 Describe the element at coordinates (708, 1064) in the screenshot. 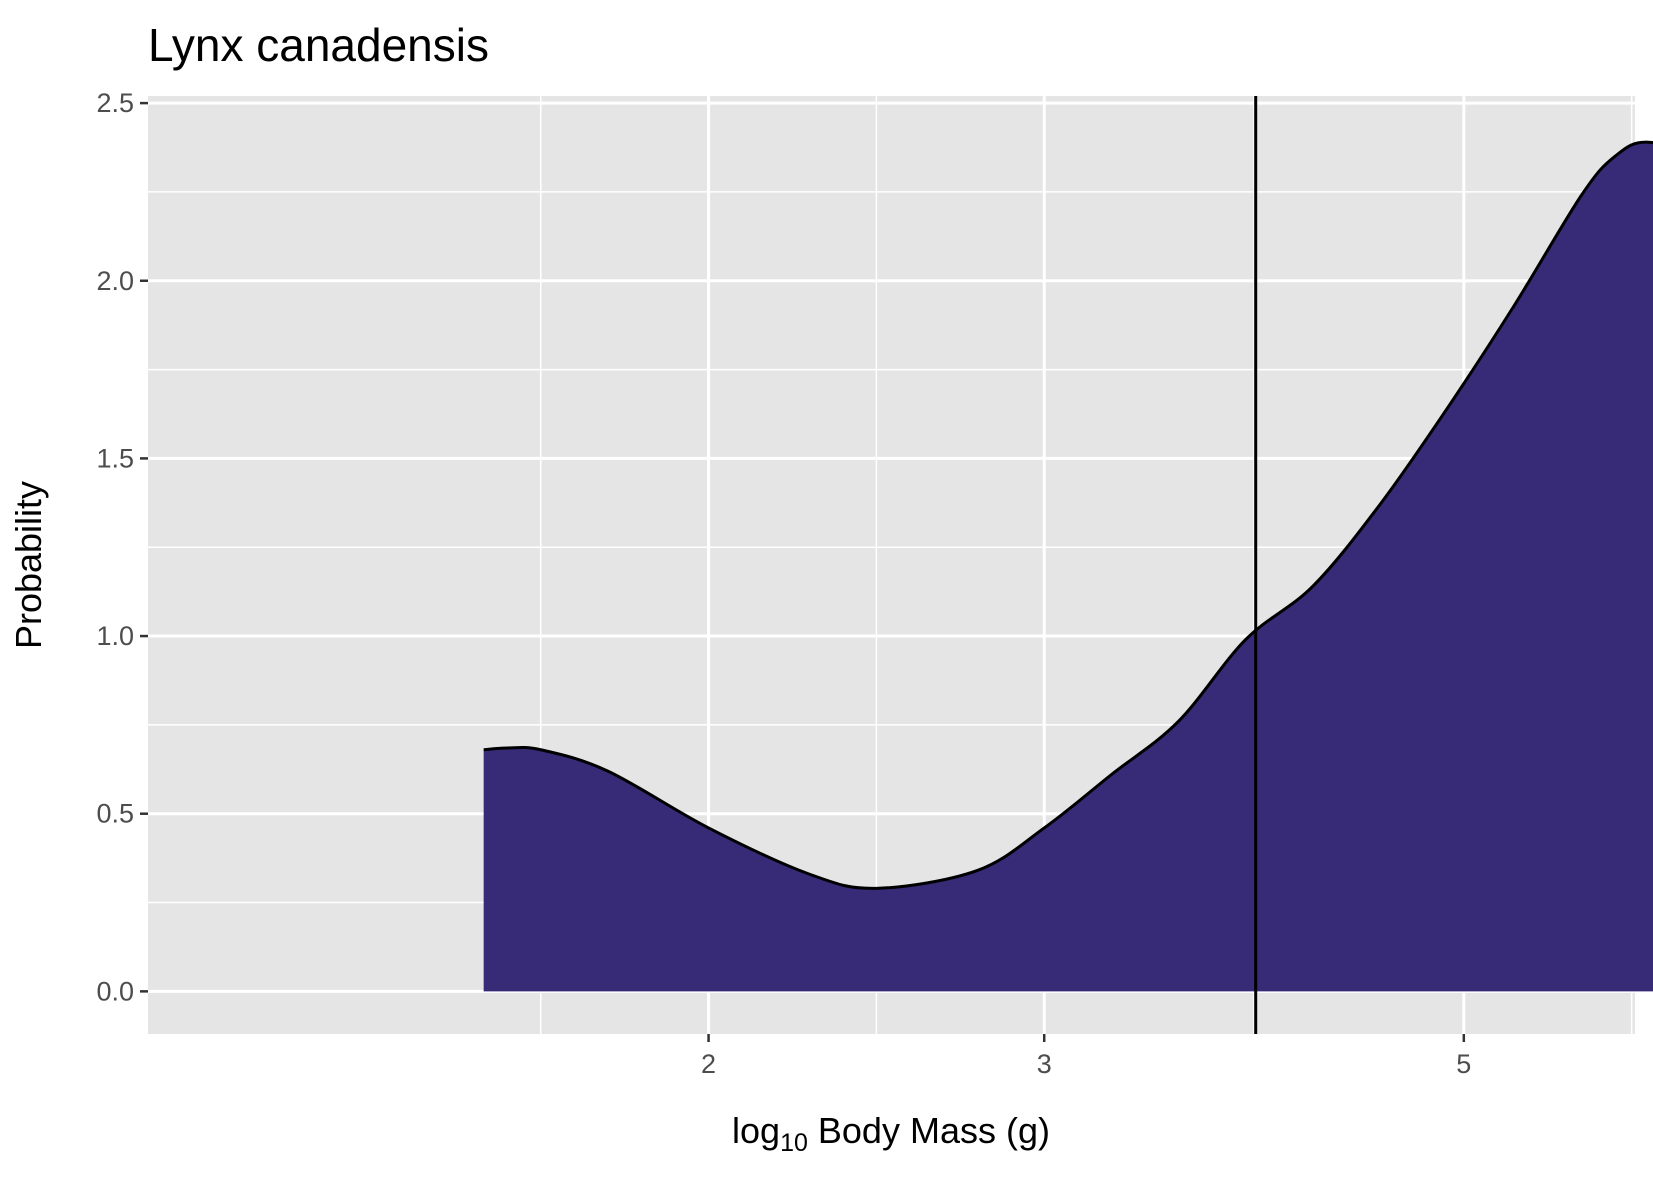

I see `x-tick-label: 2` at that location.